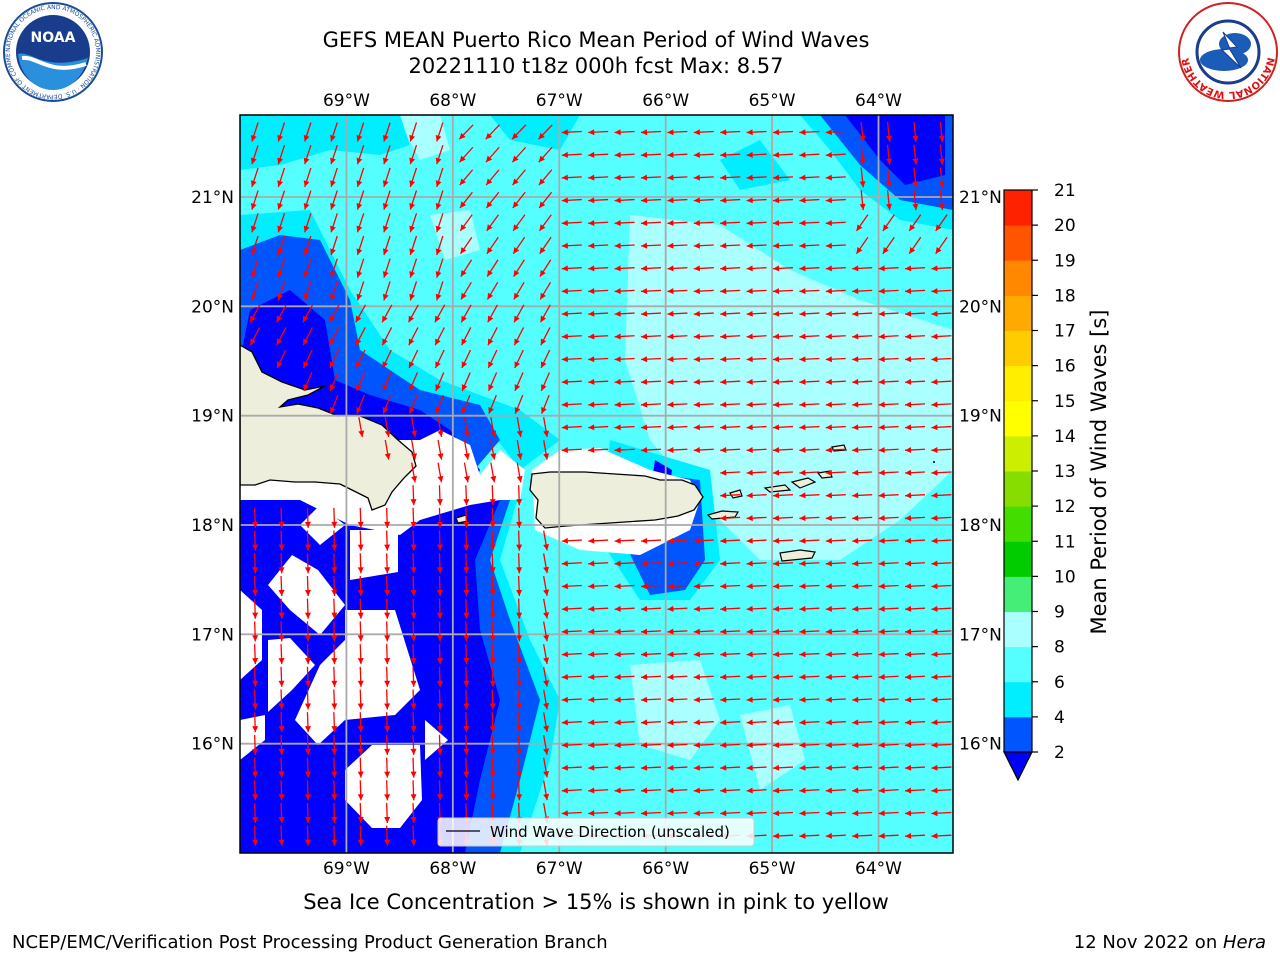 This screenshot has width=1280, height=960. What do you see at coordinates (1065, 402) in the screenshot?
I see `colorbar-tick: 15` at bounding box center [1065, 402].